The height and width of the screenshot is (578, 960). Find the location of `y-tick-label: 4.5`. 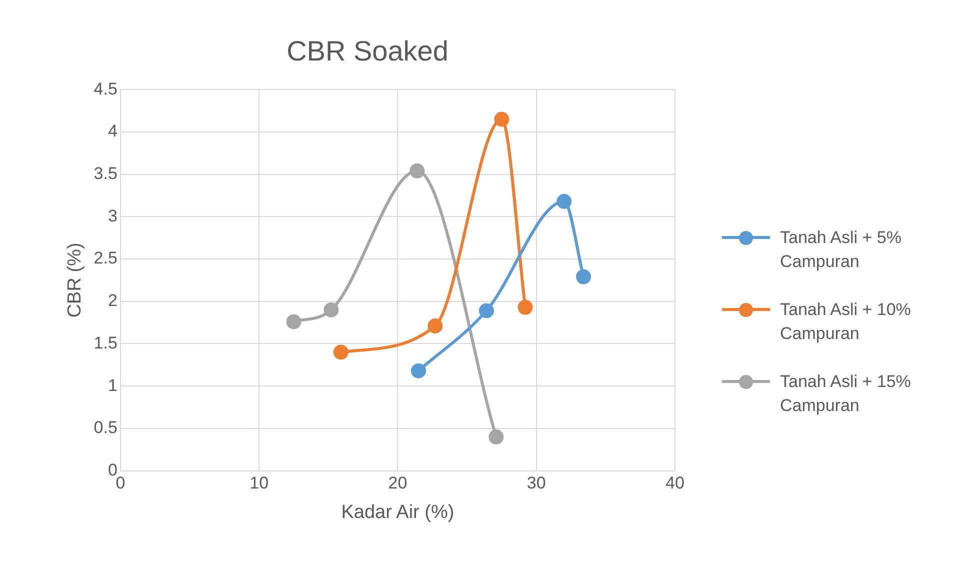

y-tick-label: 4.5 is located at coordinates (106, 88).